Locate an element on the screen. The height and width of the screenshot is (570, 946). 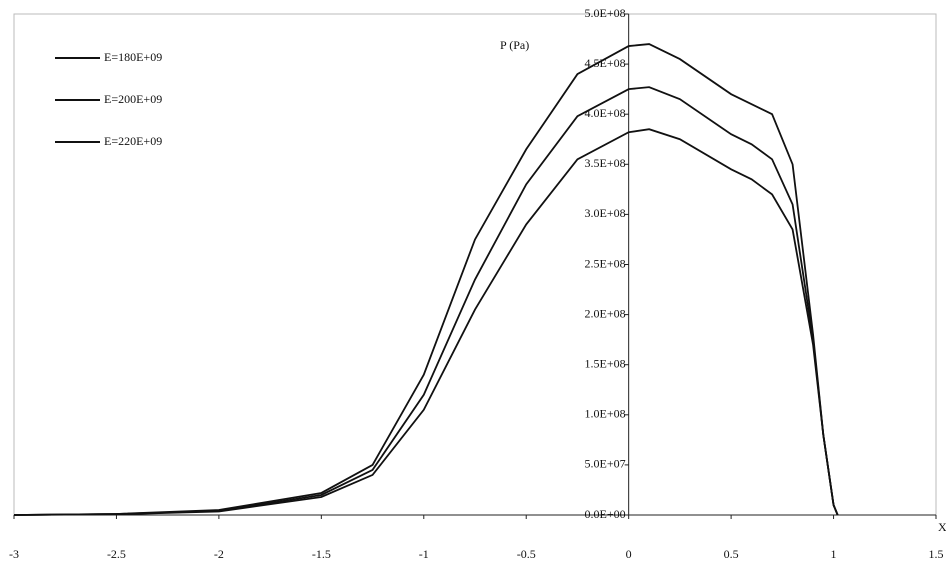
x-axis-label: X is located at coordinates (942, 527).